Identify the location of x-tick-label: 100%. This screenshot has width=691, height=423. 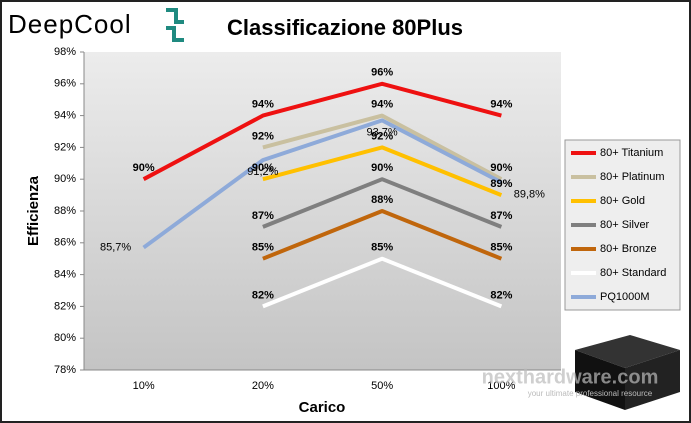
(501, 386).